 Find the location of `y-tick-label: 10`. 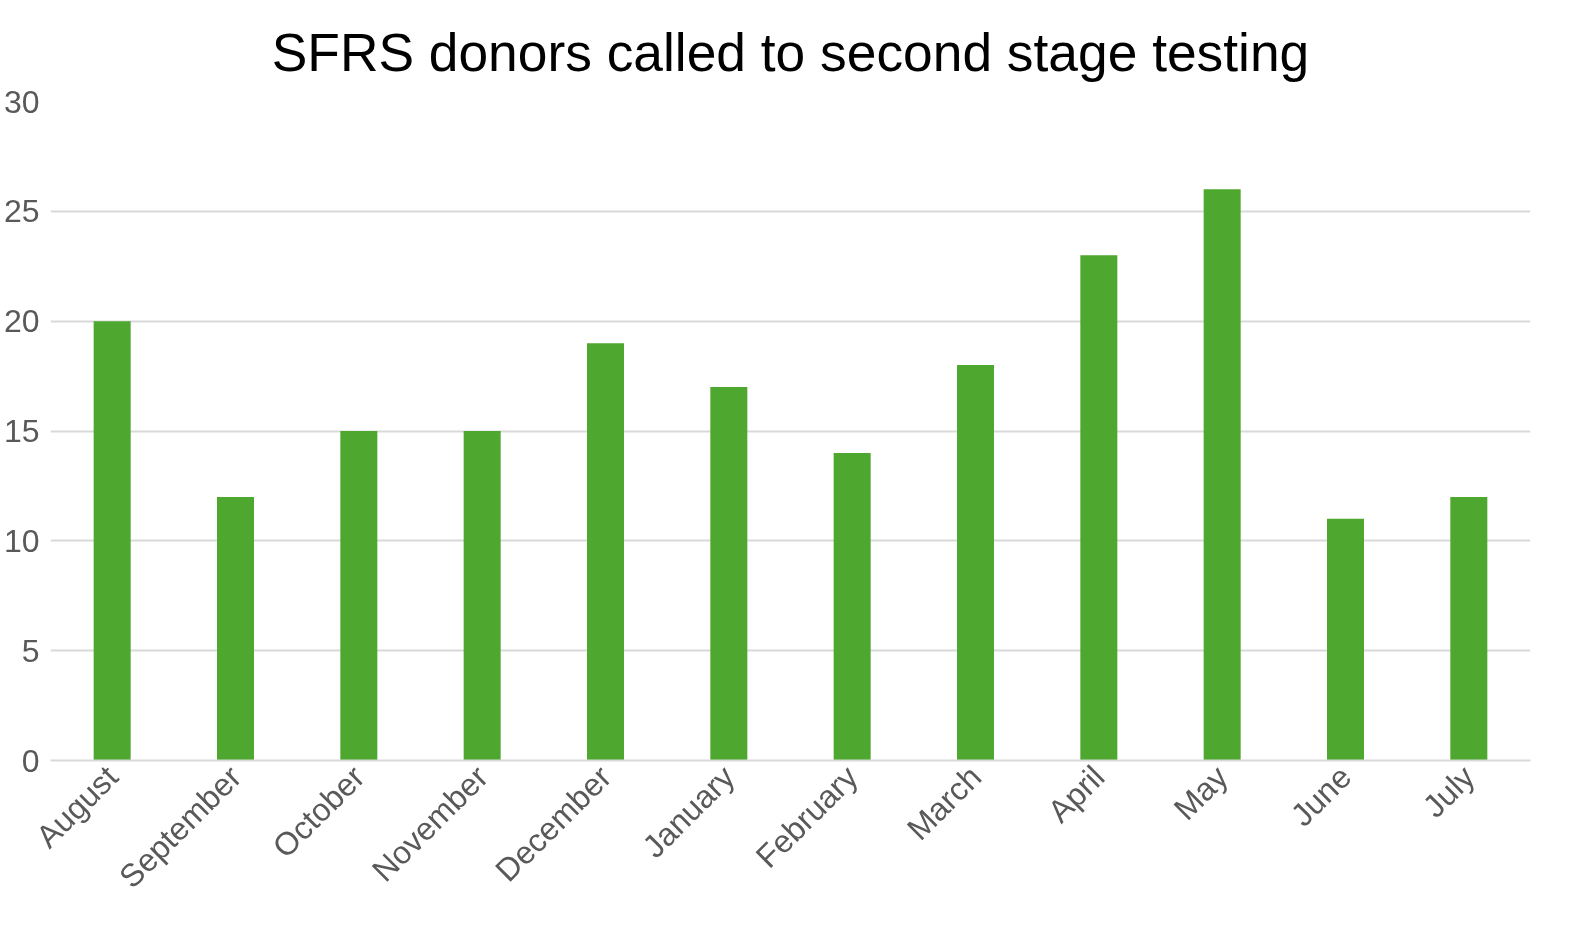

y-tick-label: 10 is located at coordinates (21, 540).